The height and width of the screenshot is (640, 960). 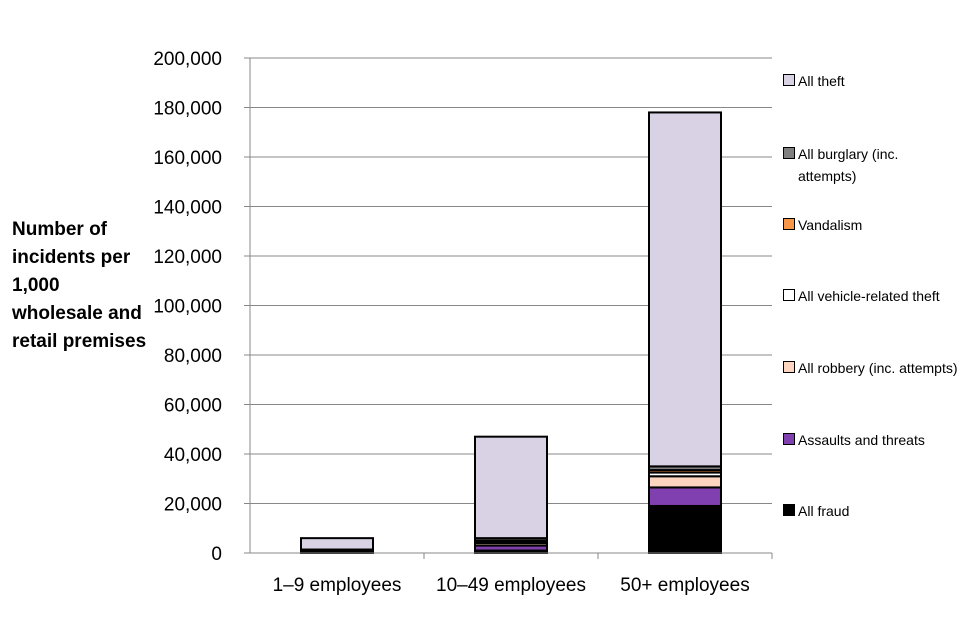 What do you see at coordinates (187, 307) in the screenshot?
I see `y-tick-label: 100,000` at bounding box center [187, 307].